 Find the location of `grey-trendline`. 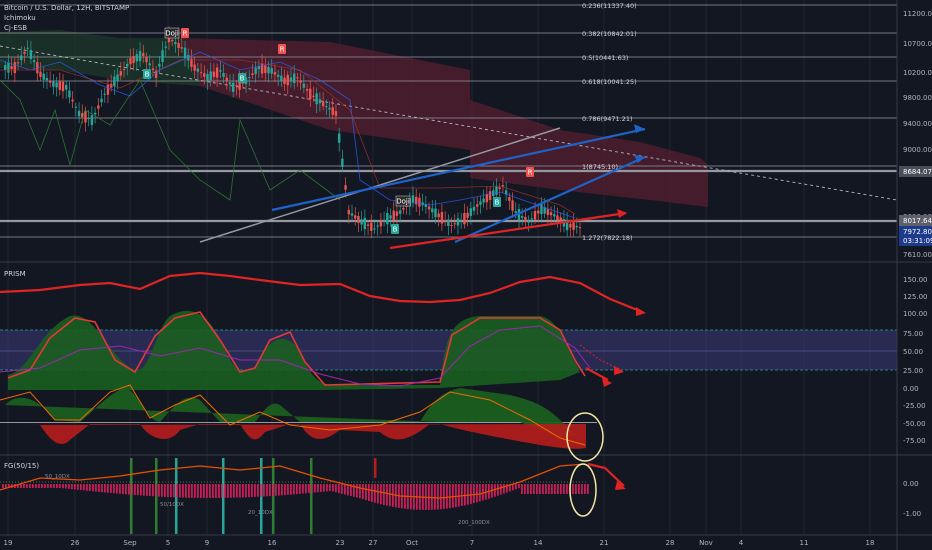

grey-trendline is located at coordinates (380, 185).